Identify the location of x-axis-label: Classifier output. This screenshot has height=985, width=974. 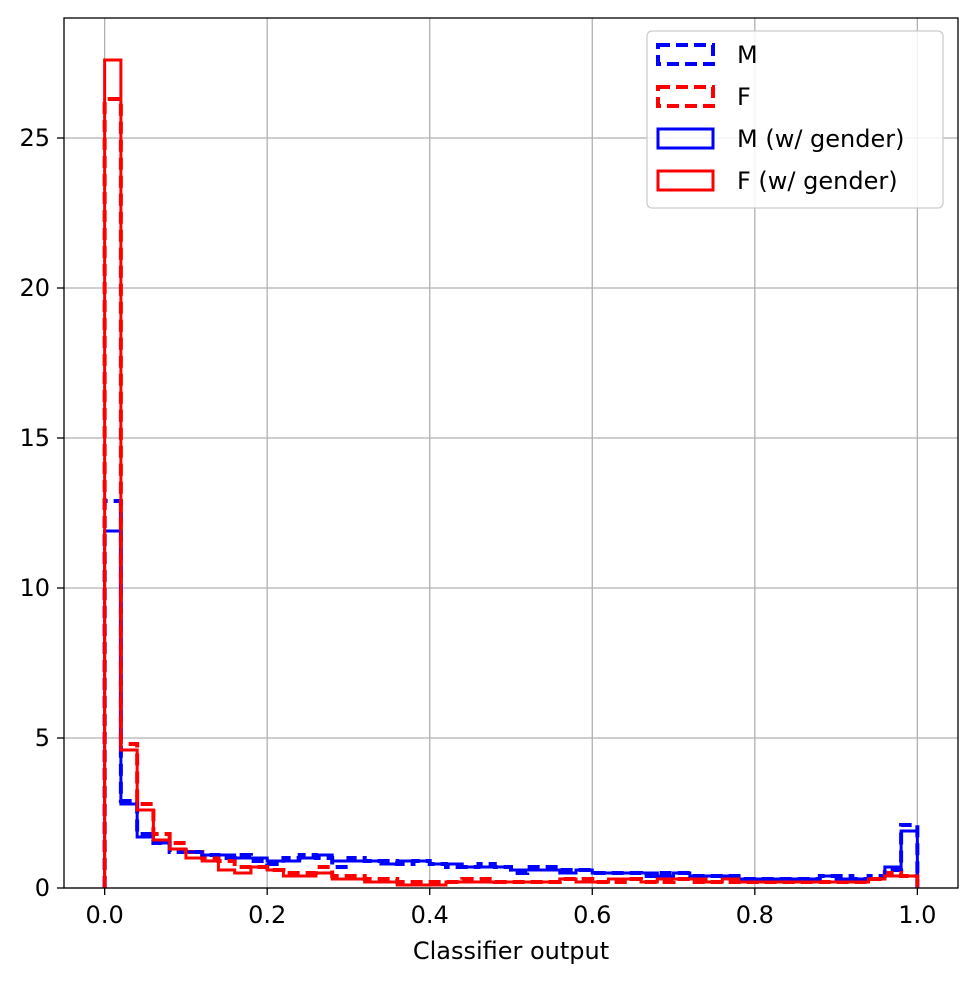
(511, 951).